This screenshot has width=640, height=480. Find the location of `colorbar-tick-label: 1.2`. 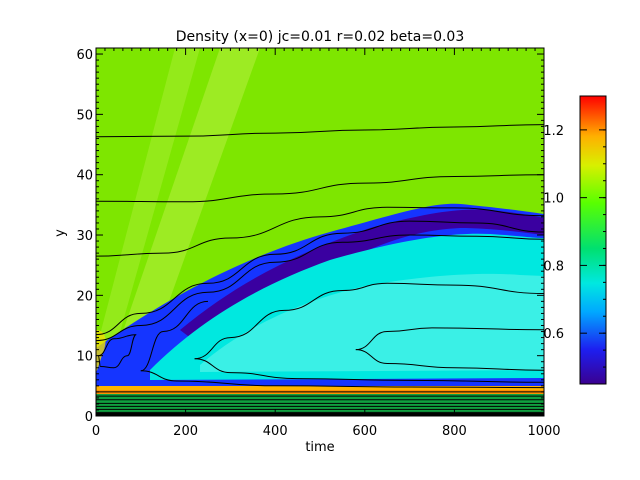

colorbar-tick-label: 1.2 is located at coordinates (553, 131).